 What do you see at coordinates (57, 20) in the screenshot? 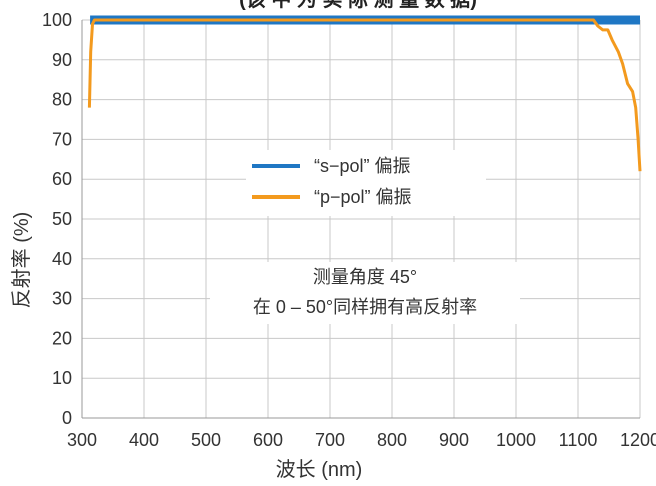
I see `y-tick-label: 100` at bounding box center [57, 20].